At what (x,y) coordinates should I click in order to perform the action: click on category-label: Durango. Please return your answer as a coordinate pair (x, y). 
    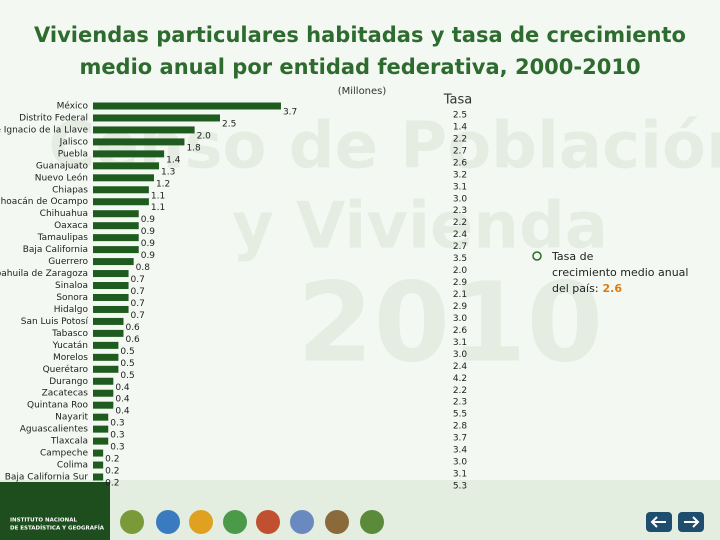
    Looking at the image, I should click on (68, 382).